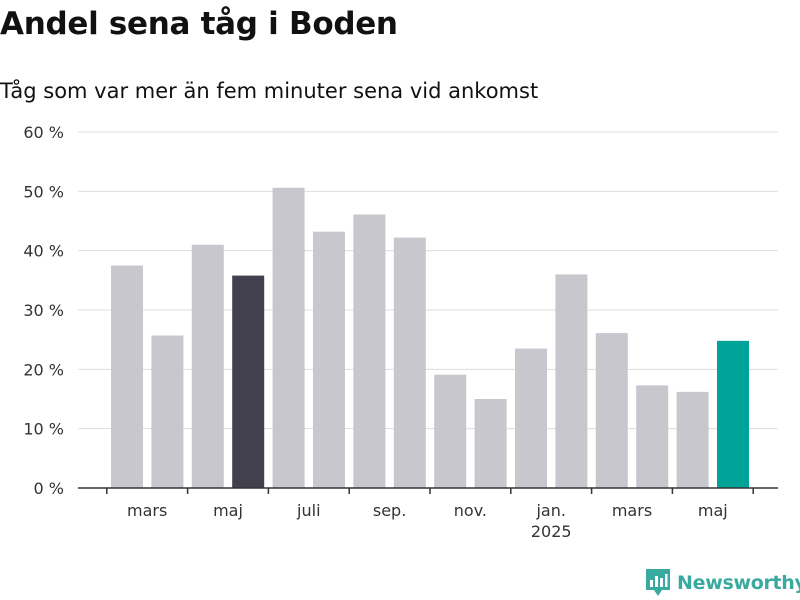 The height and width of the screenshot is (600, 800). I want to click on newsworthy-logo-icon, so click(658, 582).